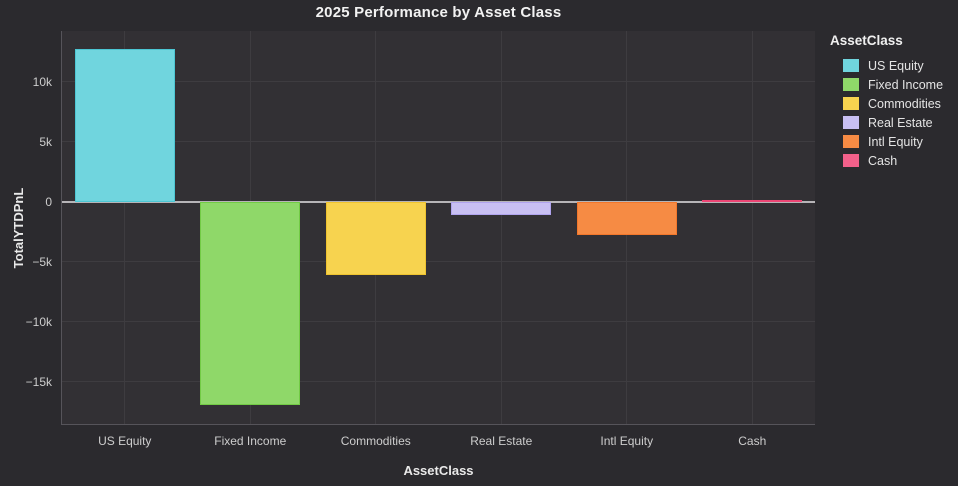  Describe the element at coordinates (752, 201) in the screenshot. I see `bar-cash` at that location.